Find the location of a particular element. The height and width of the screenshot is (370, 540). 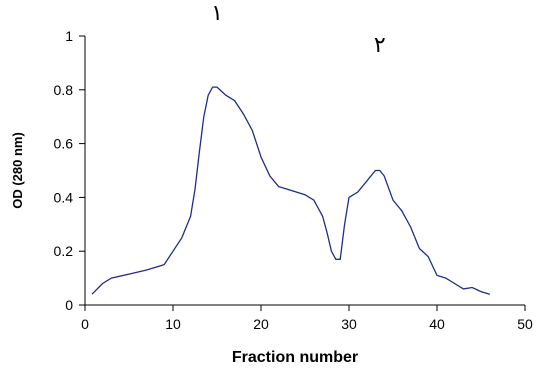

y-tick-label: 0.6 is located at coordinates (64, 144).